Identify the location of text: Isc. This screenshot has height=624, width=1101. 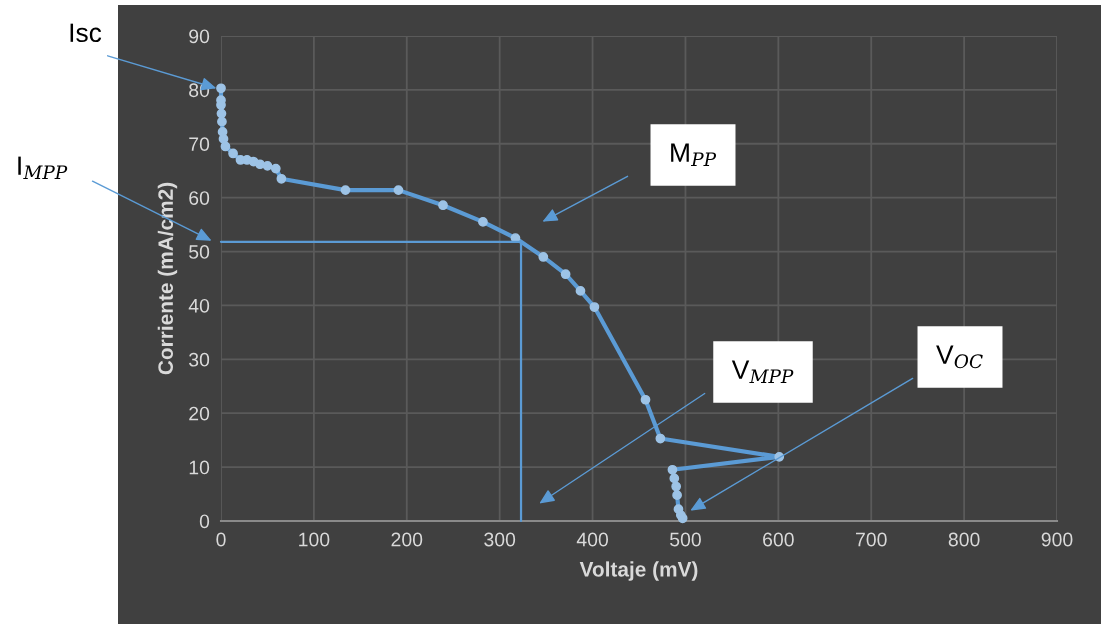
(86, 33).